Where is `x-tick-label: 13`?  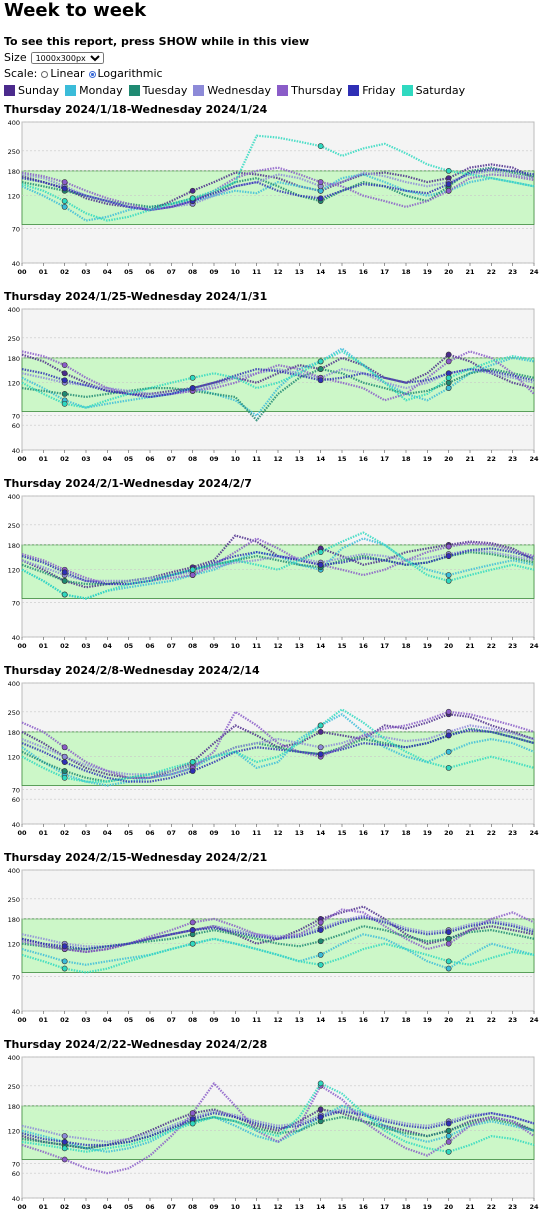 x-tick-label: 13 is located at coordinates (299, 1020).